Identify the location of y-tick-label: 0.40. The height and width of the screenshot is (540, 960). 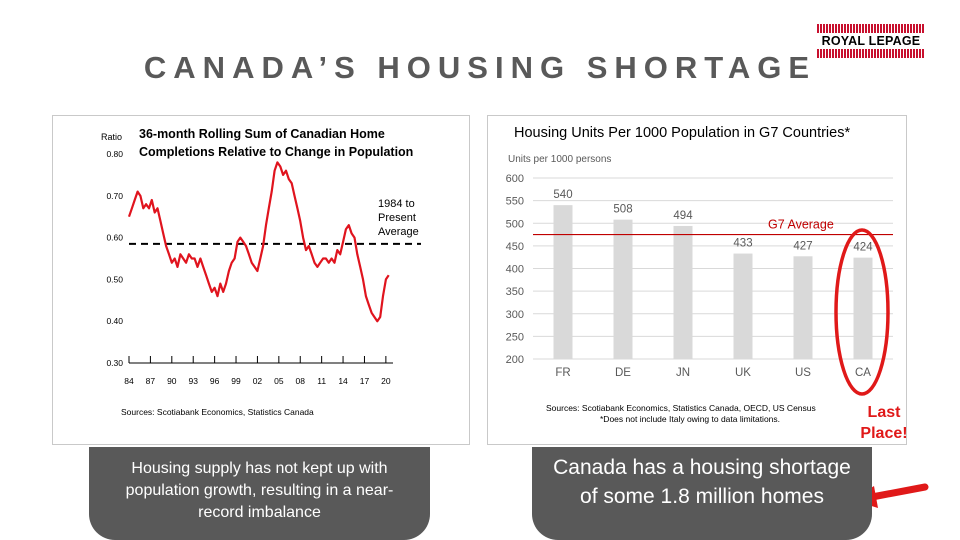
(114, 321).